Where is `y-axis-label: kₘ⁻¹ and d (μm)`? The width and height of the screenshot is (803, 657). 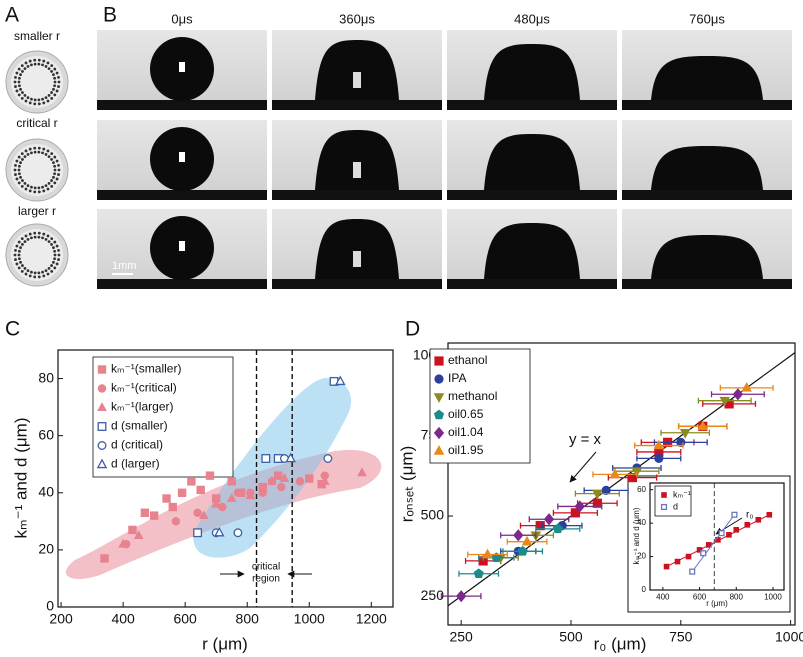 y-axis-label: kₘ⁻¹ and d (μm) is located at coordinates (20, 478).